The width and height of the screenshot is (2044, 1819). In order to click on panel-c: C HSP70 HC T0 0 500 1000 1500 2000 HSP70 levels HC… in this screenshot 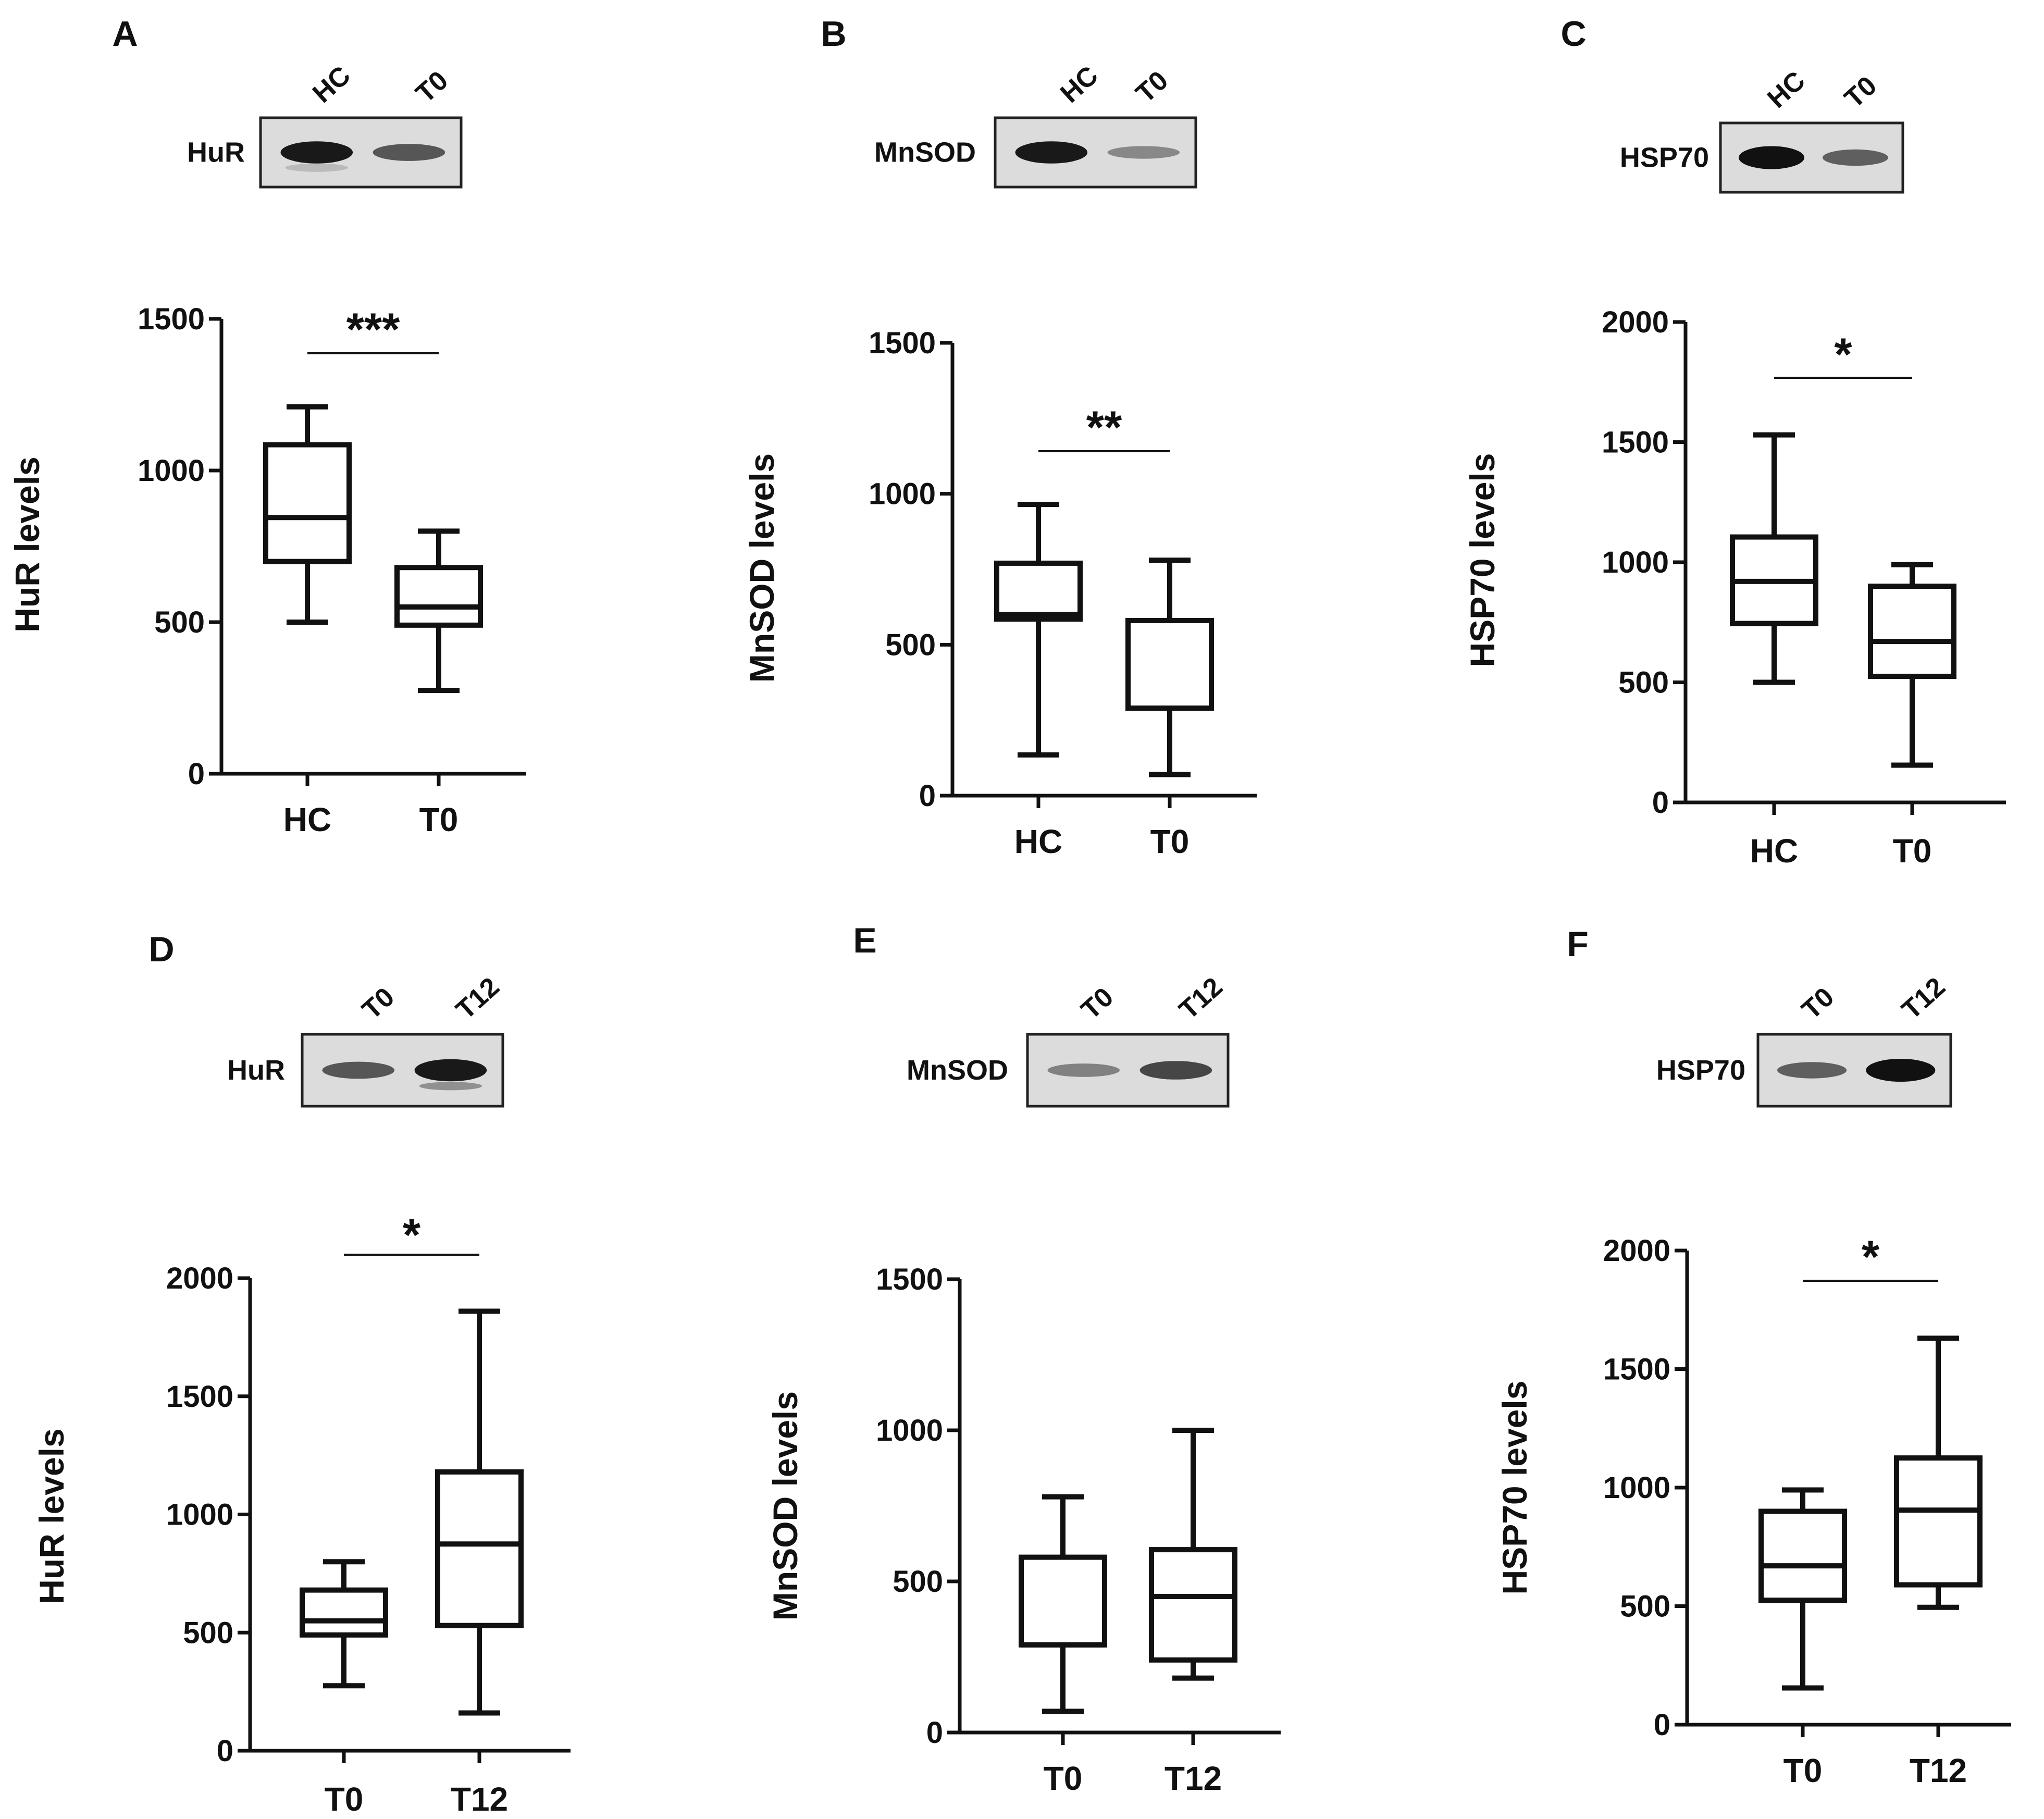, I will do `click(1734, 442)`.